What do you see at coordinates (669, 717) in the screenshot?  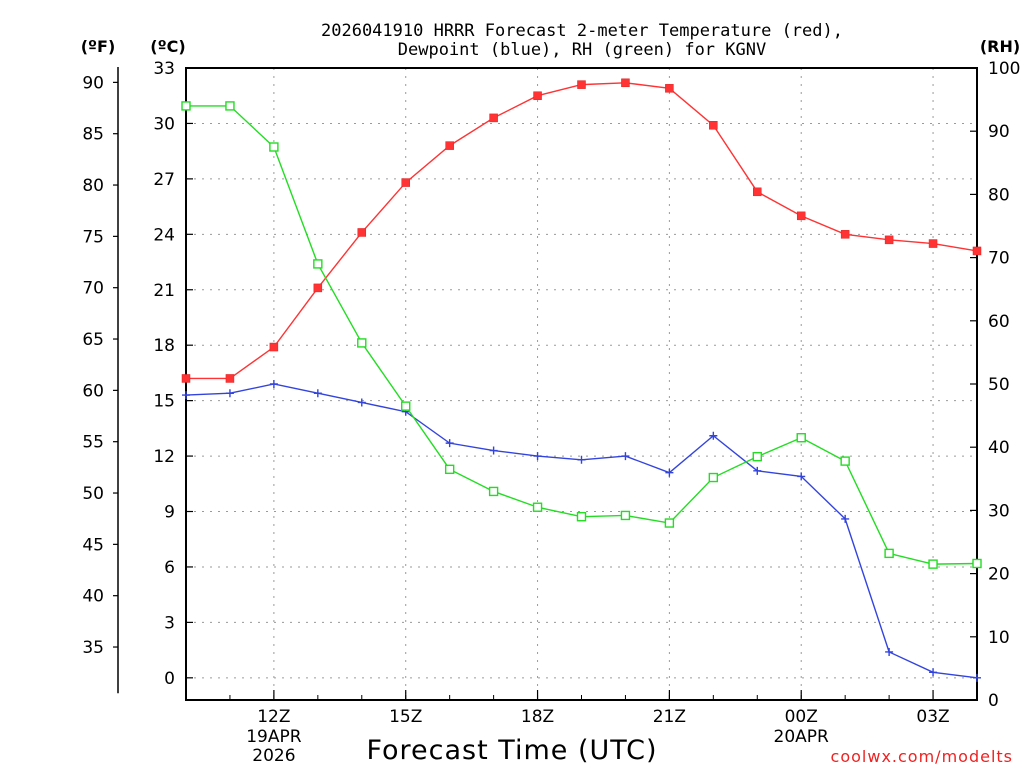 I see `x-tick-label: 21Z` at bounding box center [669, 717].